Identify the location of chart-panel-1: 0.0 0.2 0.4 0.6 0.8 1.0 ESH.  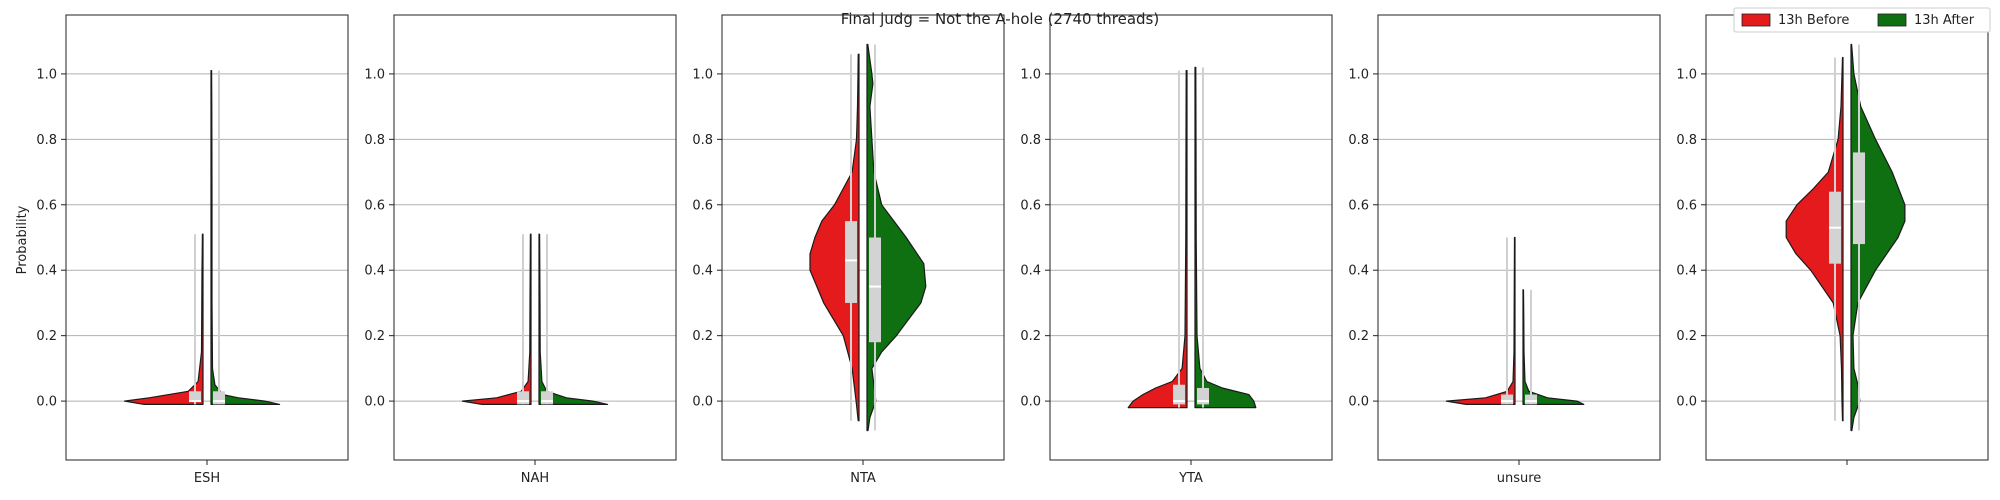
(192, 250).